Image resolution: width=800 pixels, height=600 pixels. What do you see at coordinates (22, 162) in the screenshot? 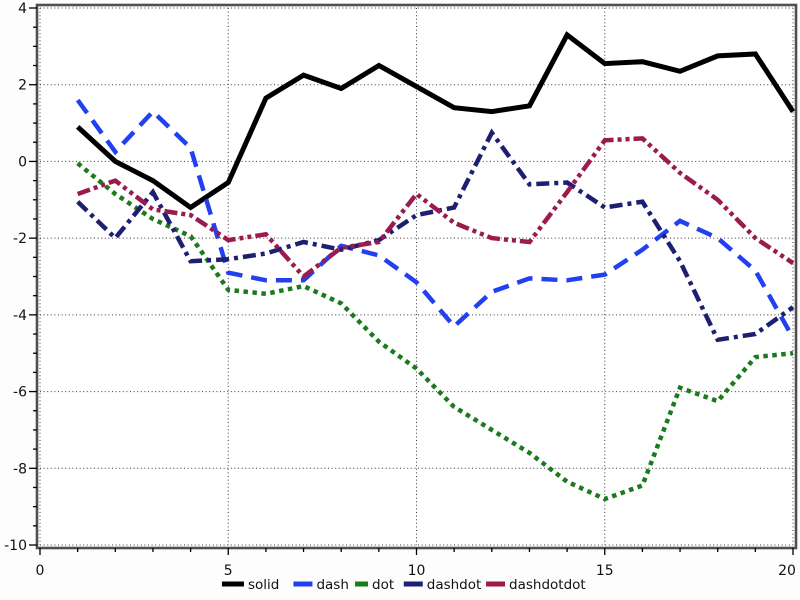
I see `y-tick-label: 0` at bounding box center [22, 162].